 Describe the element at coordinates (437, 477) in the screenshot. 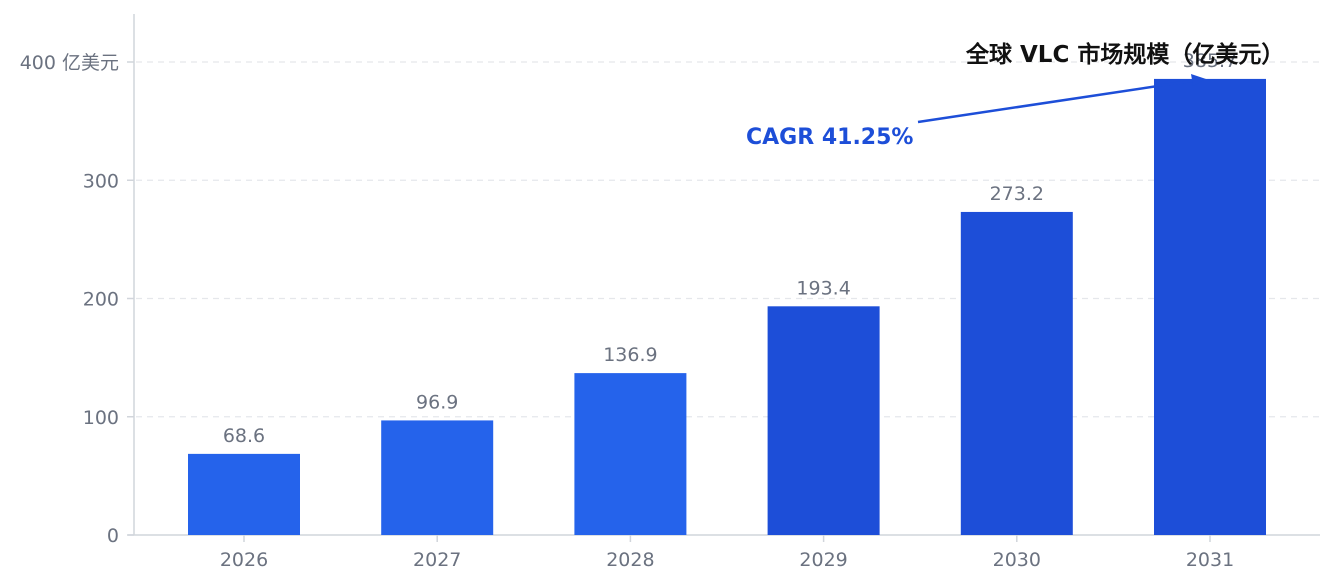

I see `bar-2027` at that location.